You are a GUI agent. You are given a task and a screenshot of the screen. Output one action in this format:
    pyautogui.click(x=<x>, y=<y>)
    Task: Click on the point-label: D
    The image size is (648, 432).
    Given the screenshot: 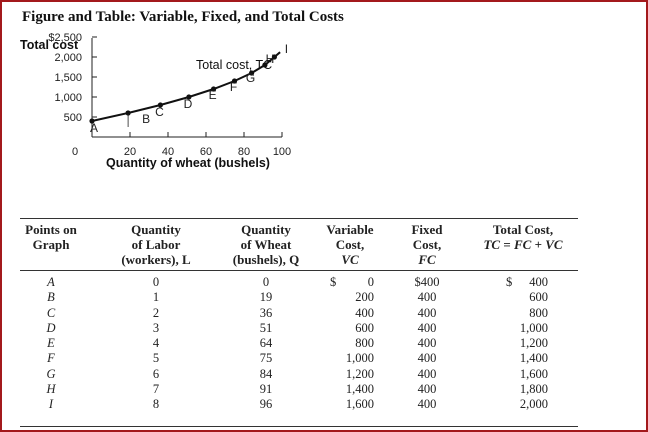 What is the action you would take?
    pyautogui.click(x=188, y=104)
    